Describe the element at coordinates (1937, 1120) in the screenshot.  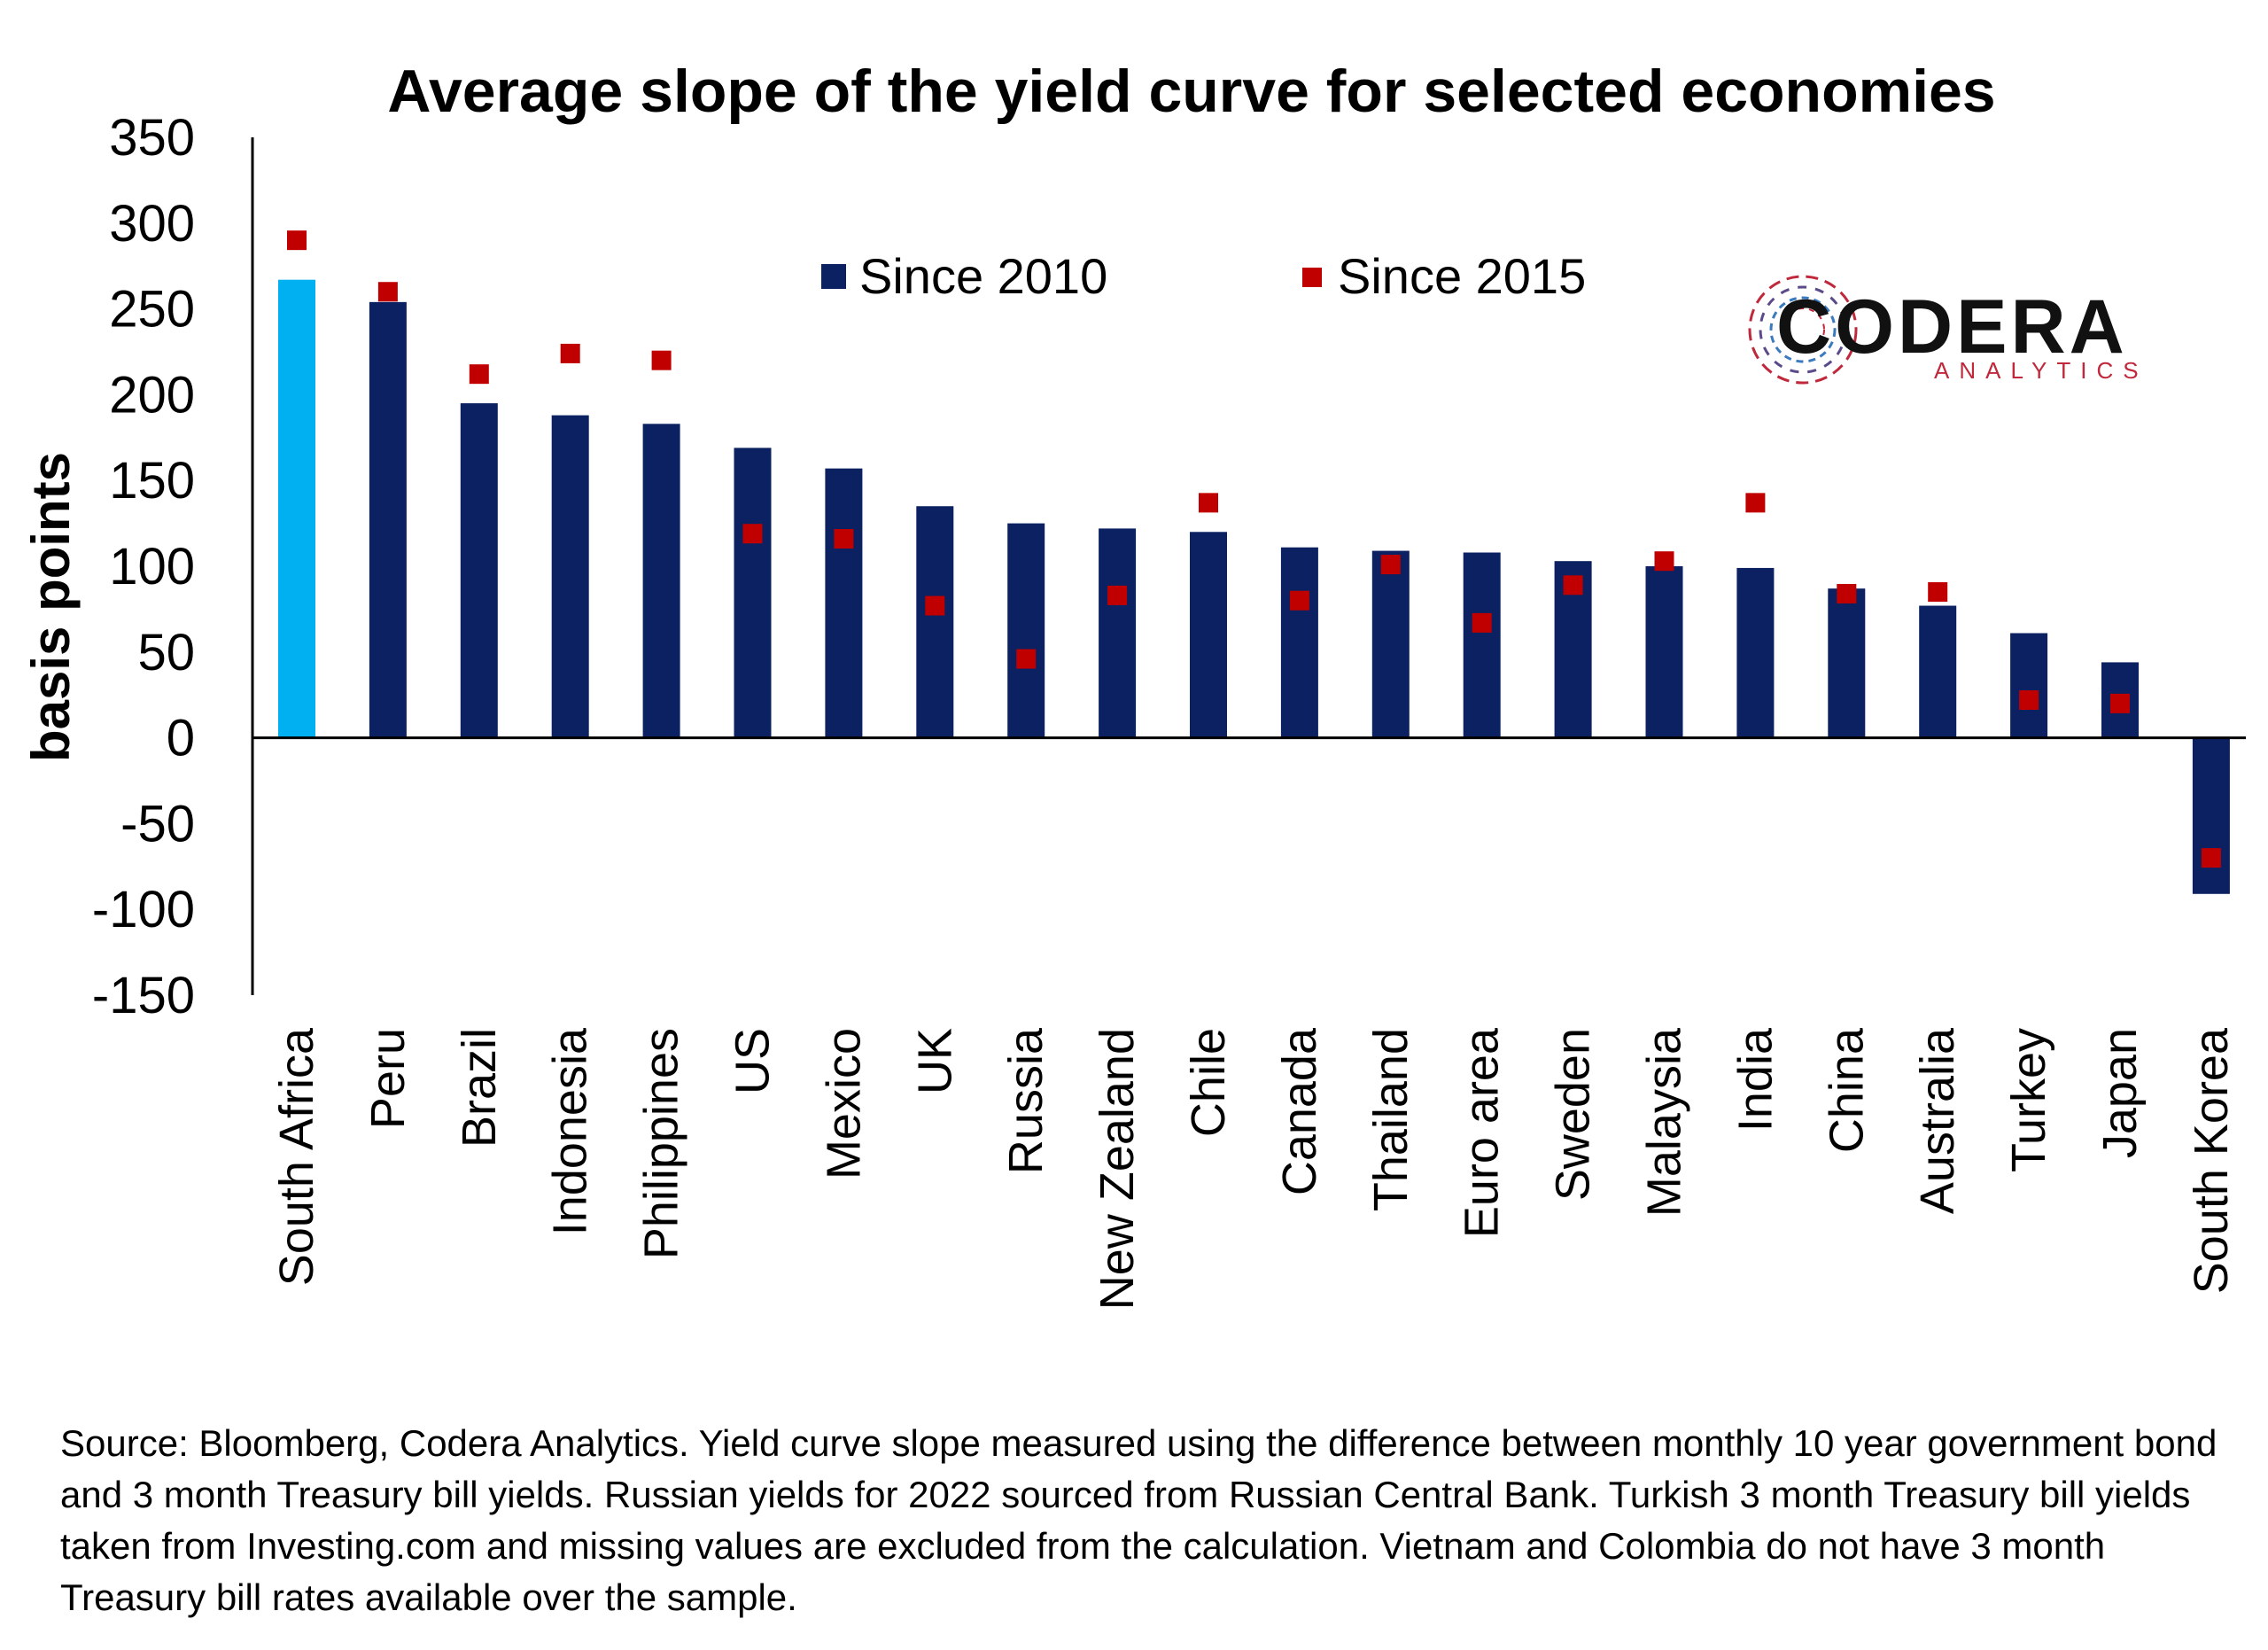
I see `x-category-label: Australia` at that location.